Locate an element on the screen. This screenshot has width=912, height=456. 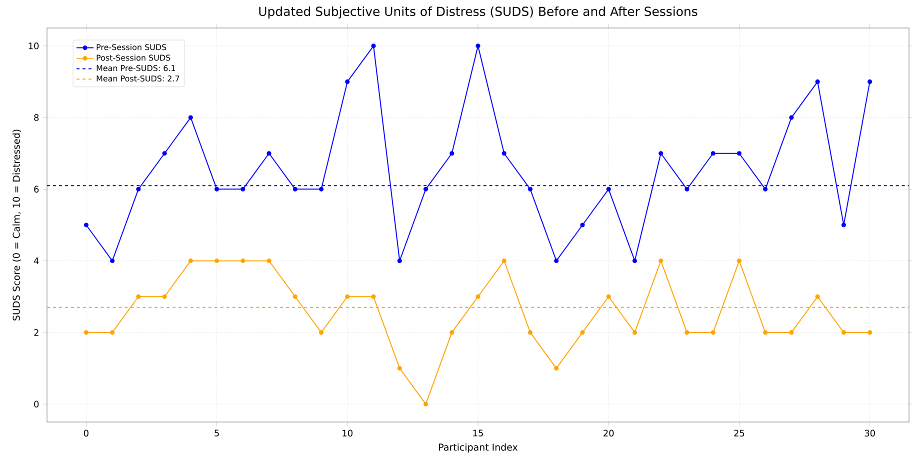
x-tick-label: 20 is located at coordinates (609, 433).